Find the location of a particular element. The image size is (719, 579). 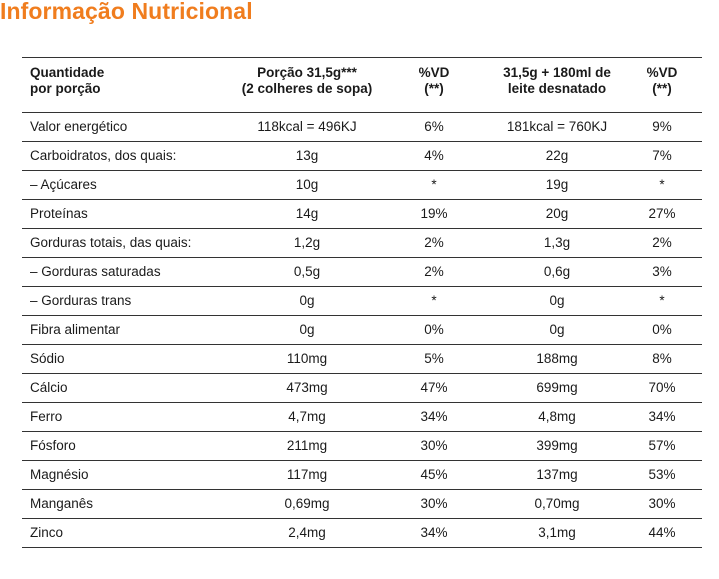

portion-value: 211mg is located at coordinates (307, 445).